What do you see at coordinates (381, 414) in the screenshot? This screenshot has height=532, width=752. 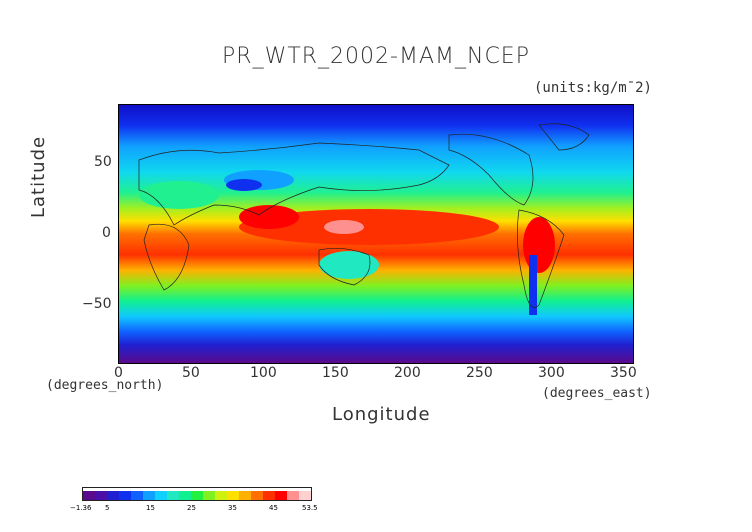 I see `x-axis-label: Longitude` at bounding box center [381, 414].